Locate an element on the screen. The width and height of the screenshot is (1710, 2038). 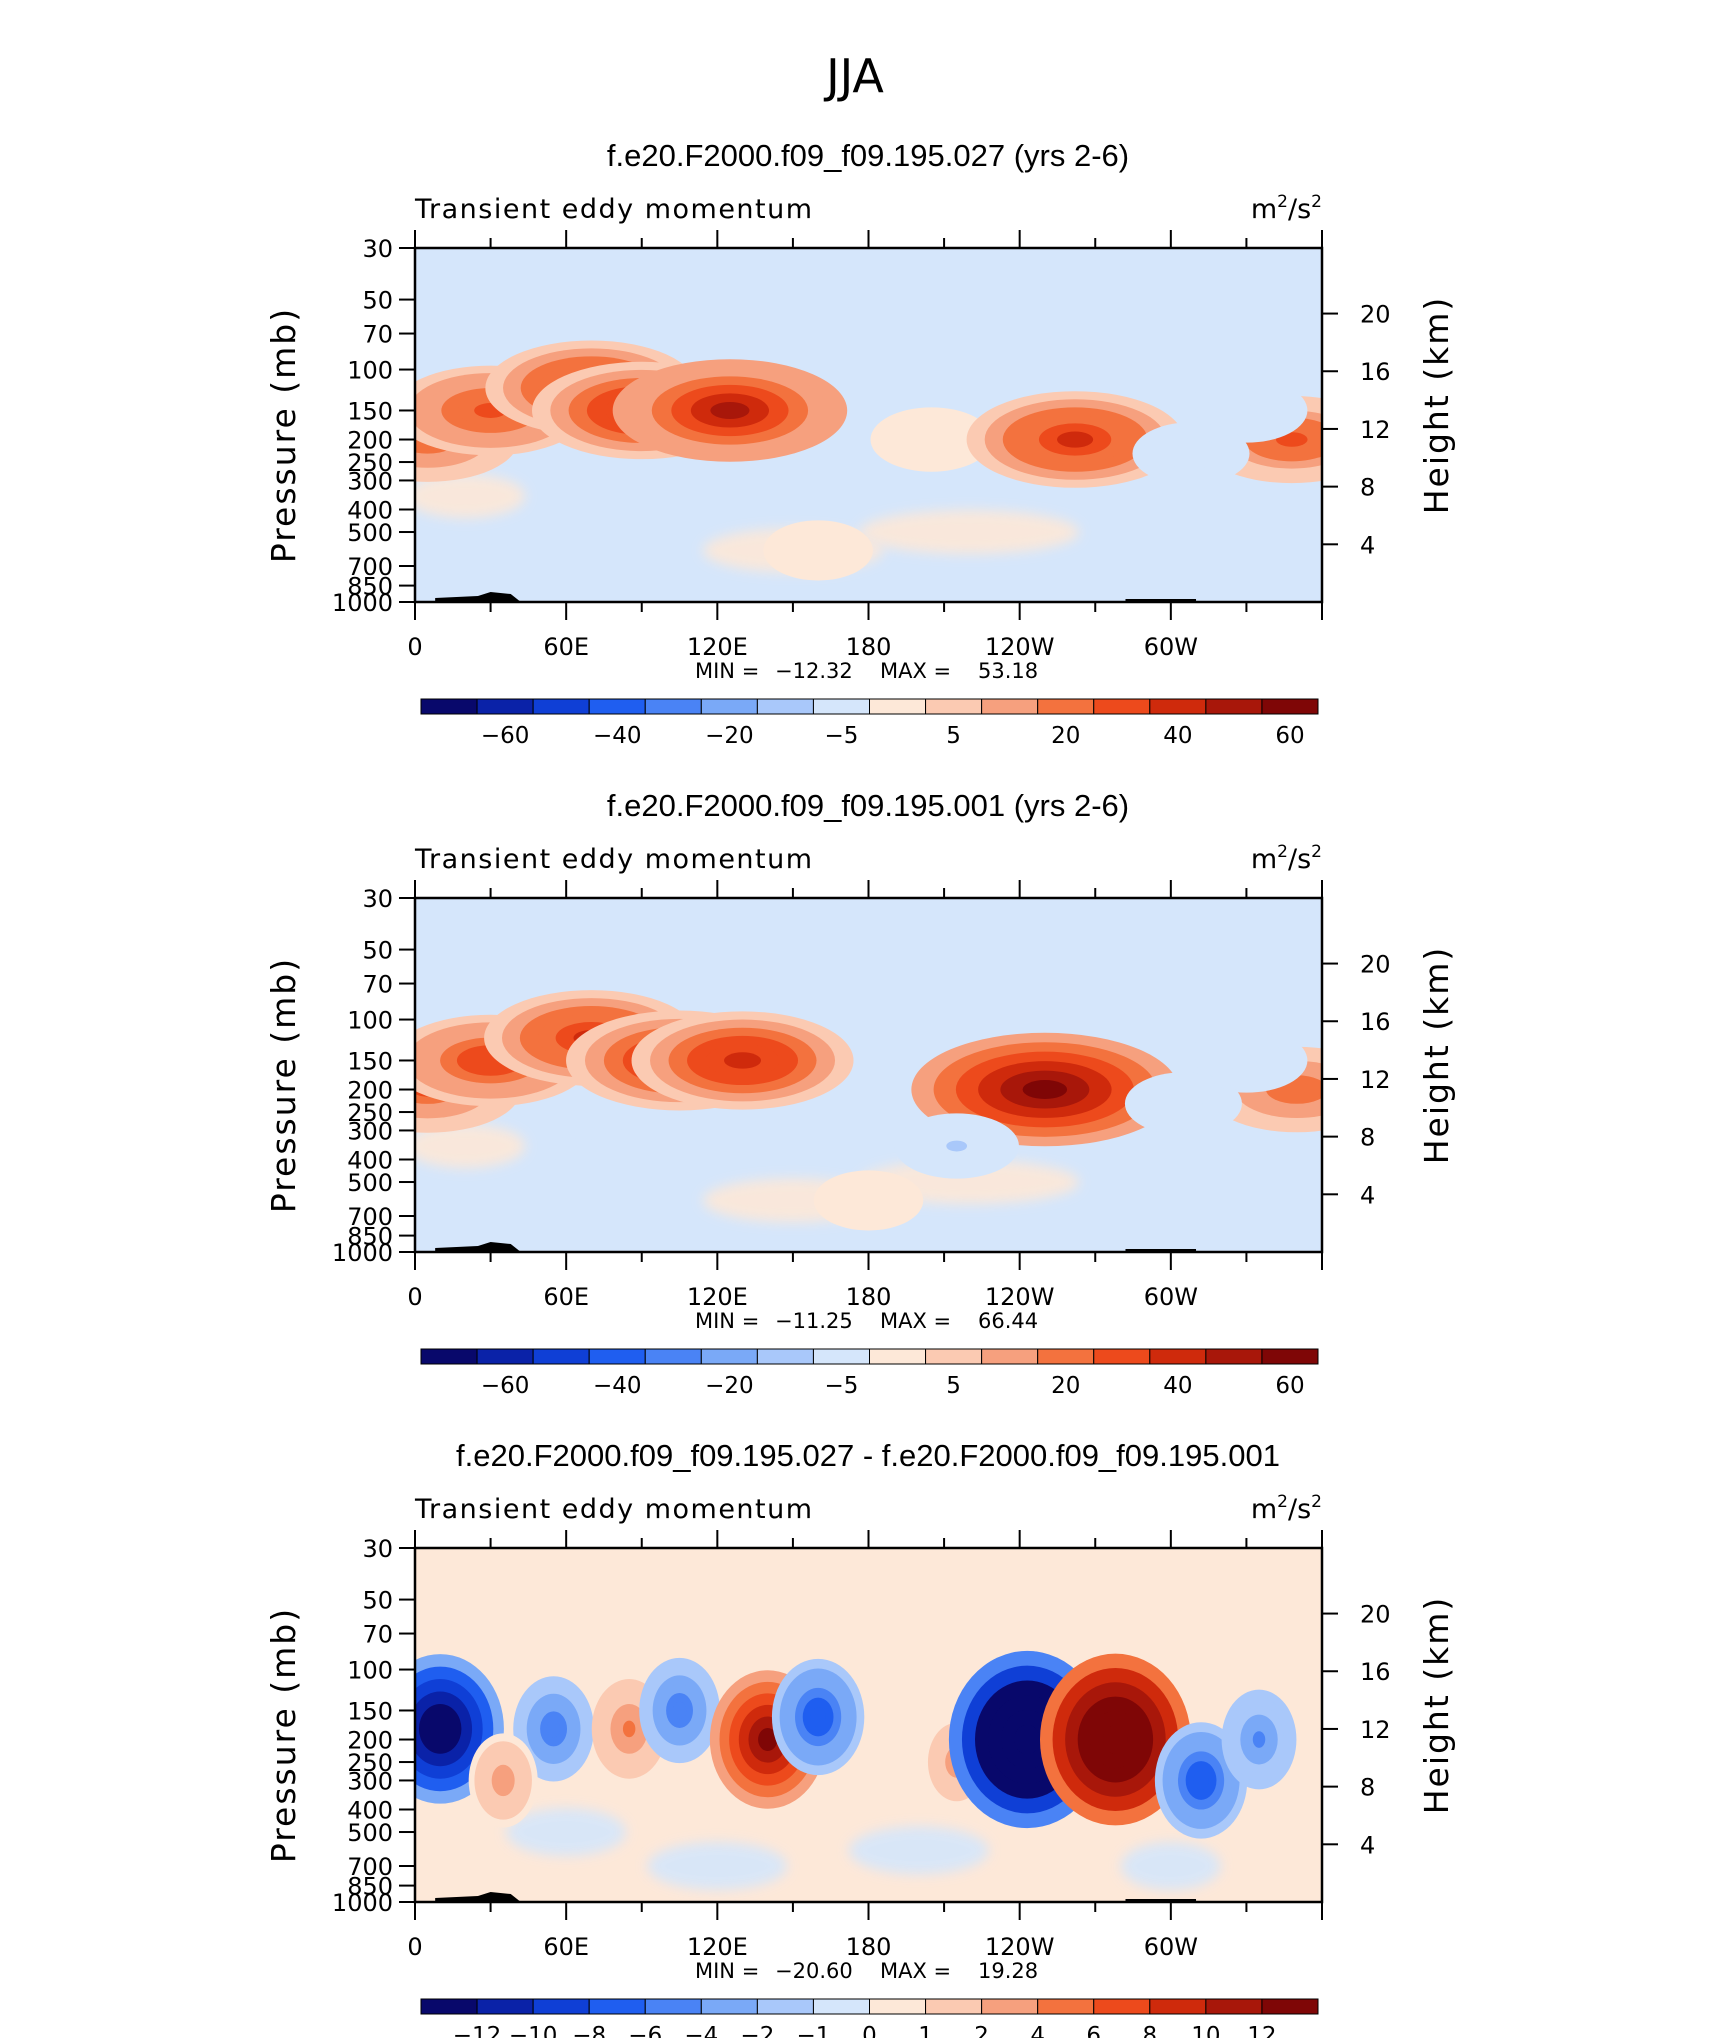
colorbar-label: −5 is located at coordinates (842, 736).